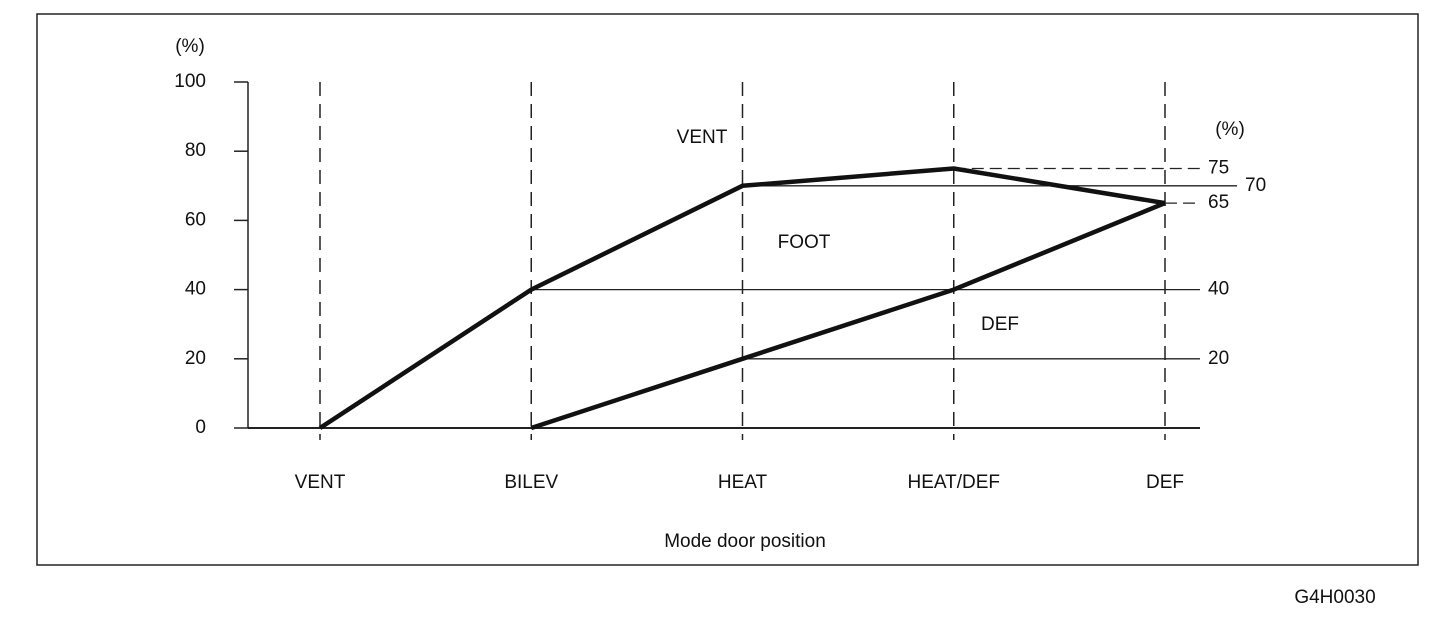 The height and width of the screenshot is (628, 1456). I want to click on figure-code: G4H0030, so click(1334, 597).